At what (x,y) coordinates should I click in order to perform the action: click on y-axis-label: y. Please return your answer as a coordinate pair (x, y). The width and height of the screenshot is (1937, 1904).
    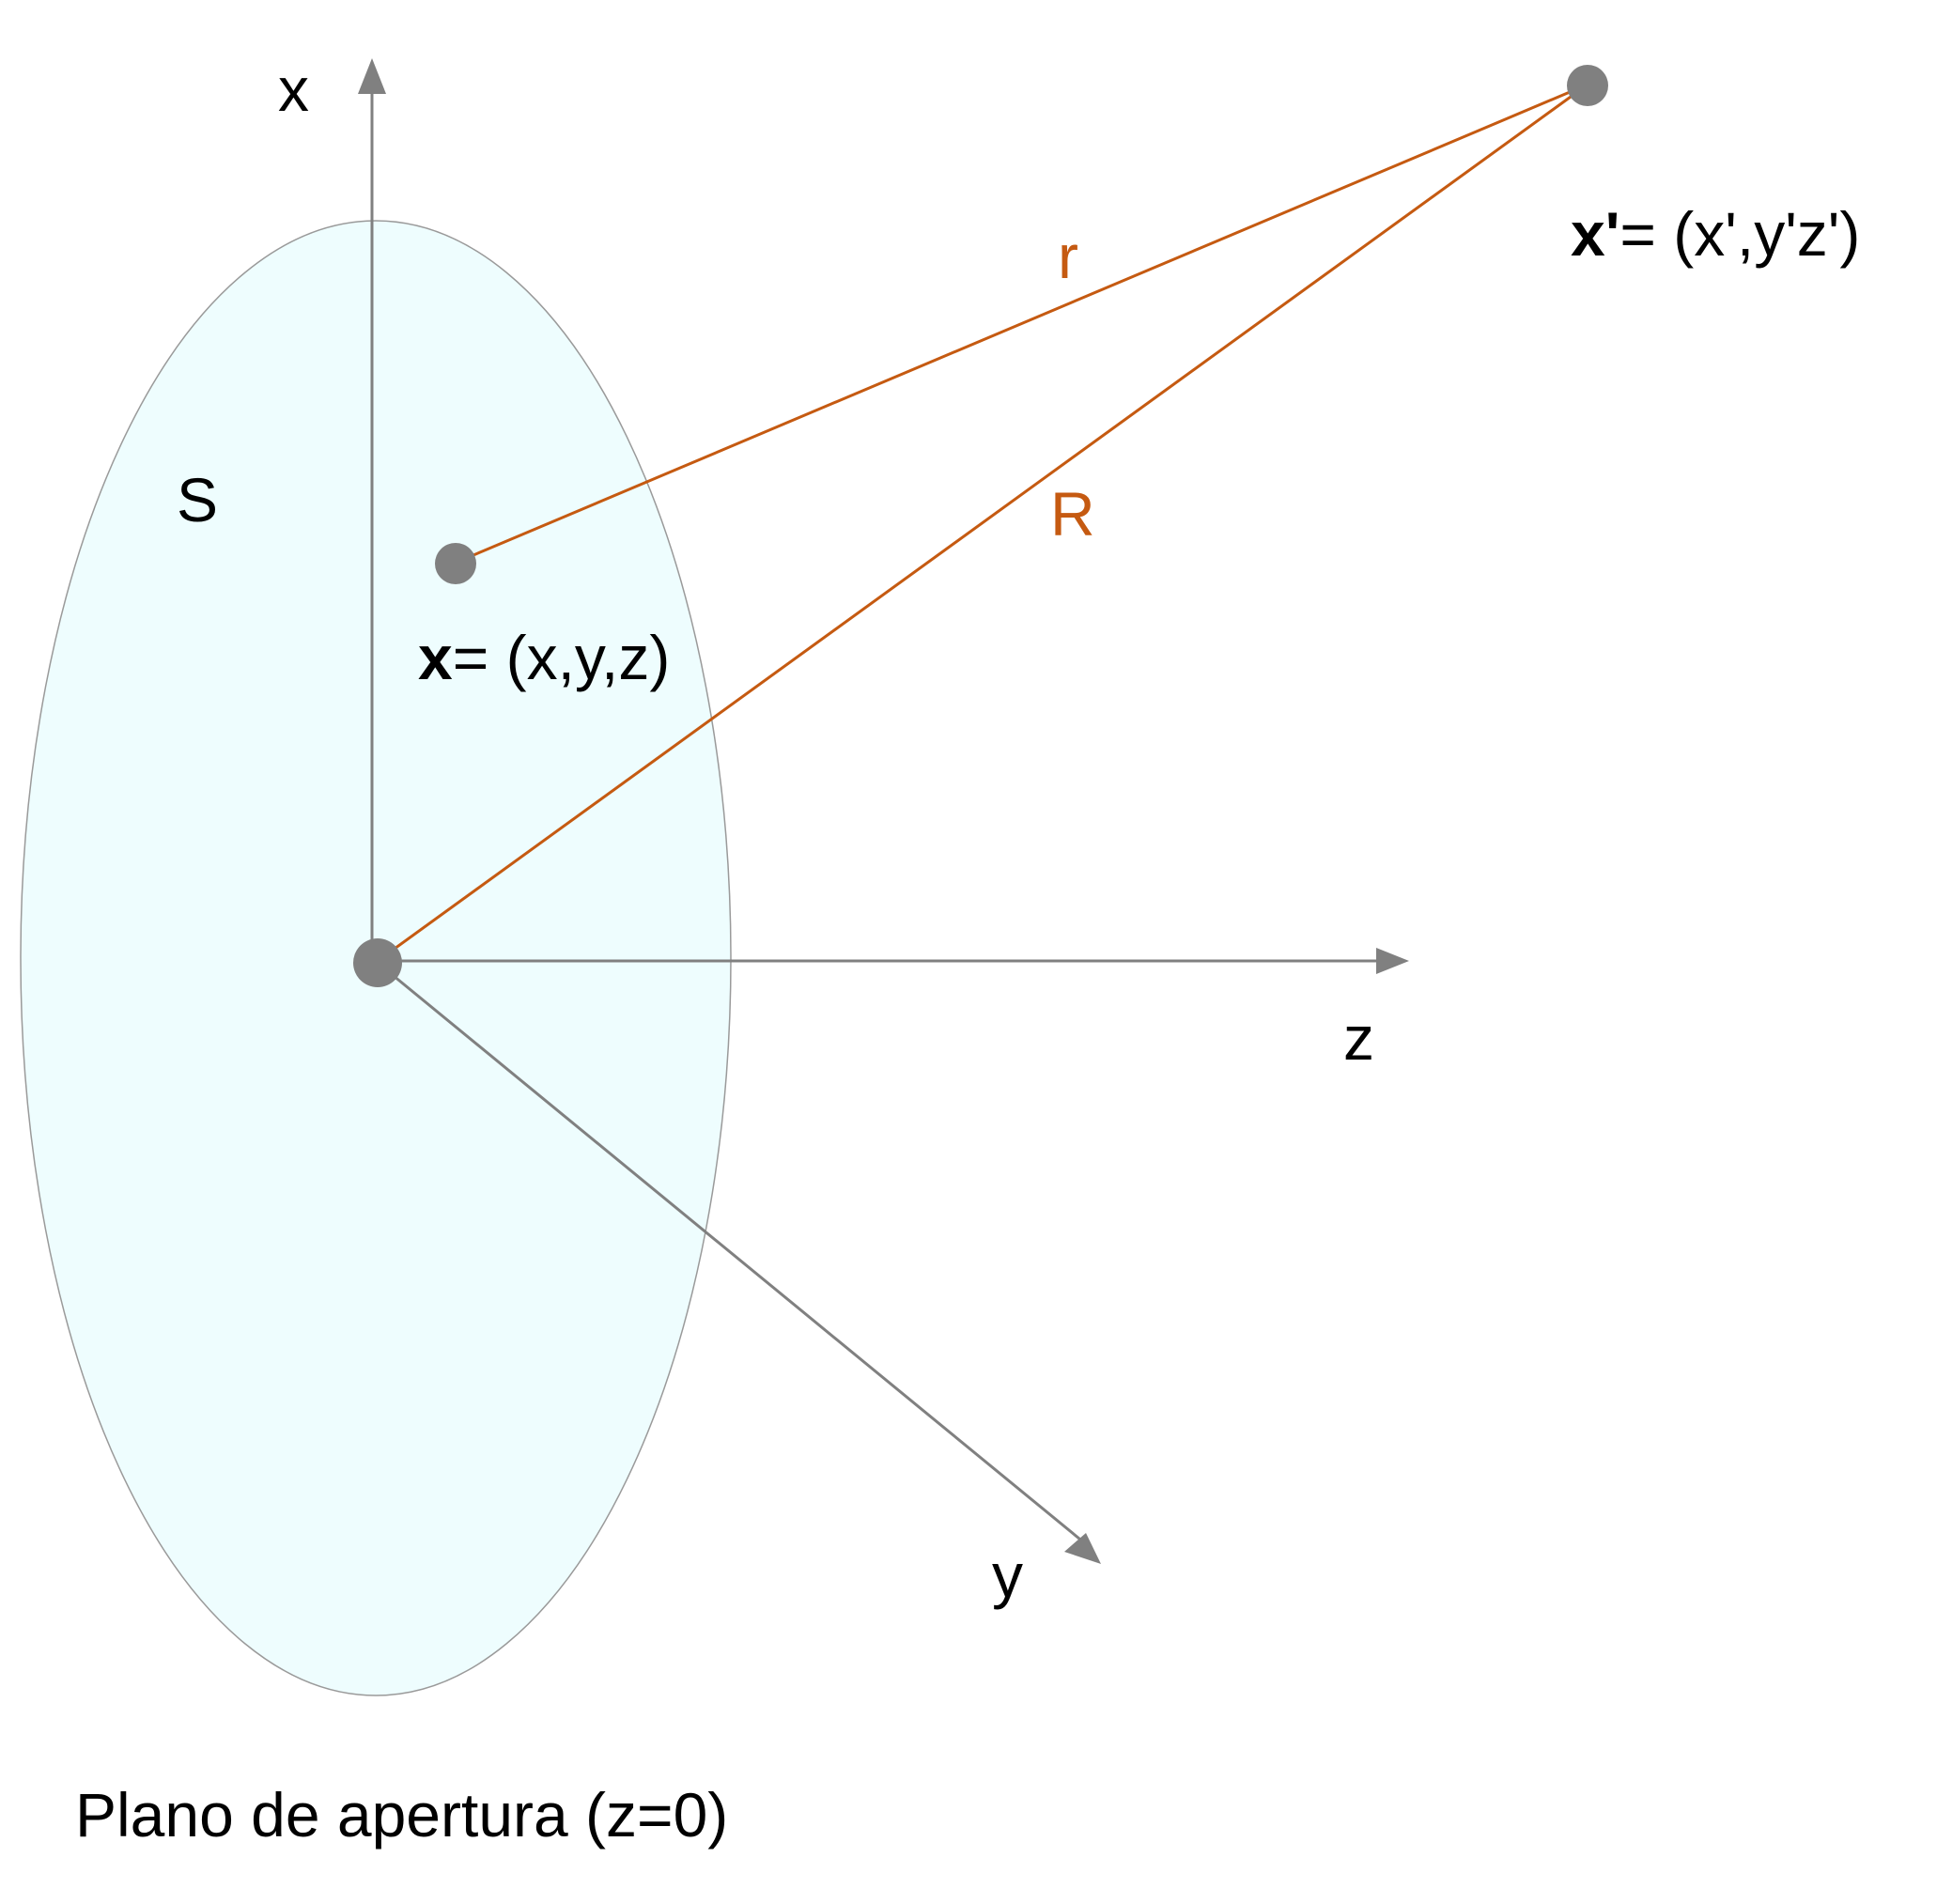
    Looking at the image, I should click on (1007, 1575).